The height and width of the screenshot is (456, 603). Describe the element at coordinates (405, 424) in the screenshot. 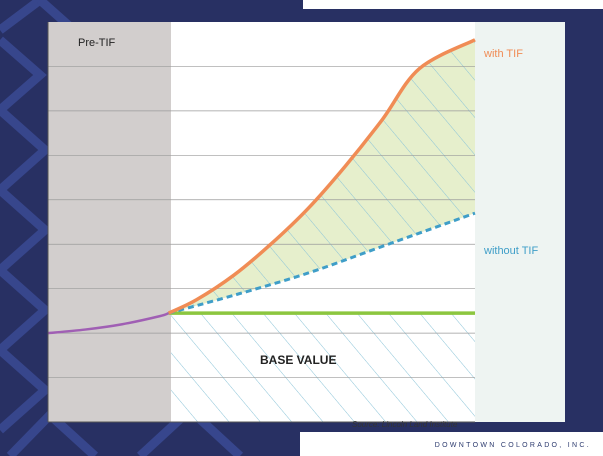

I see `source-note: Source: Lincoln Land Institute` at that location.